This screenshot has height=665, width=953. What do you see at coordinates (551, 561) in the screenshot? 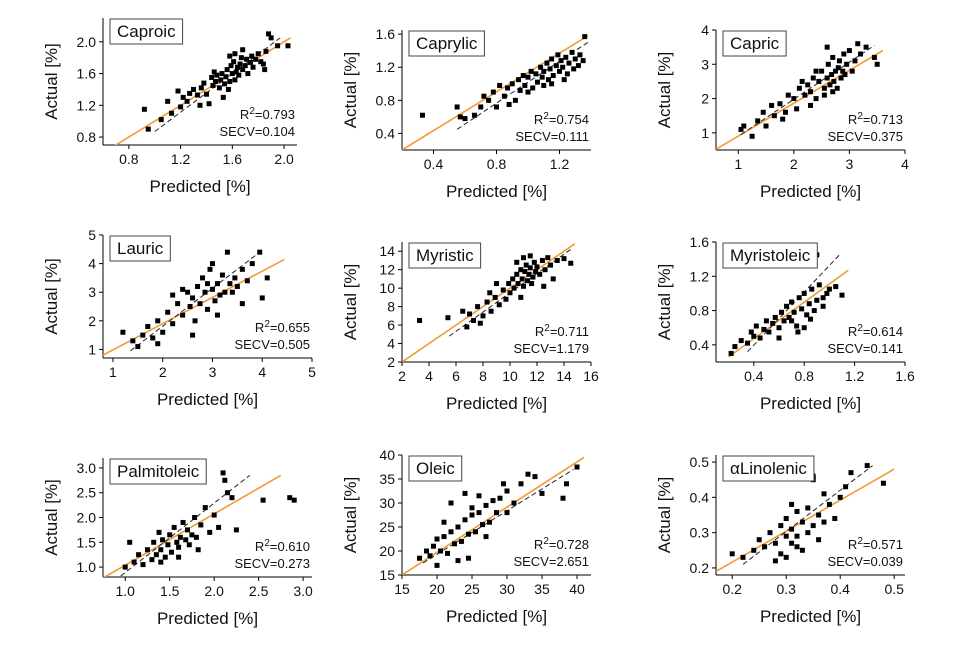
I see `secv-stat: SECV=2.651` at bounding box center [551, 561].